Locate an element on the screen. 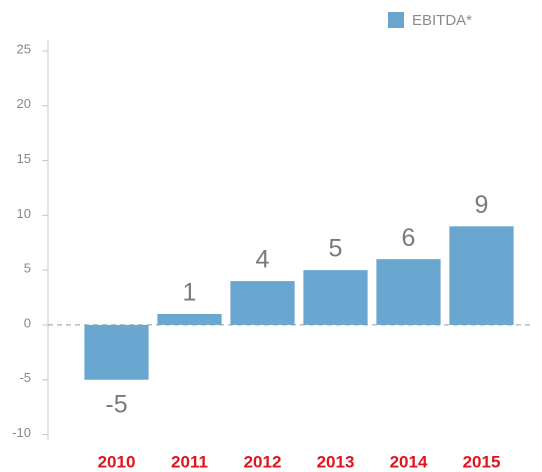  legend-label: EBITDA* is located at coordinates (442, 20).